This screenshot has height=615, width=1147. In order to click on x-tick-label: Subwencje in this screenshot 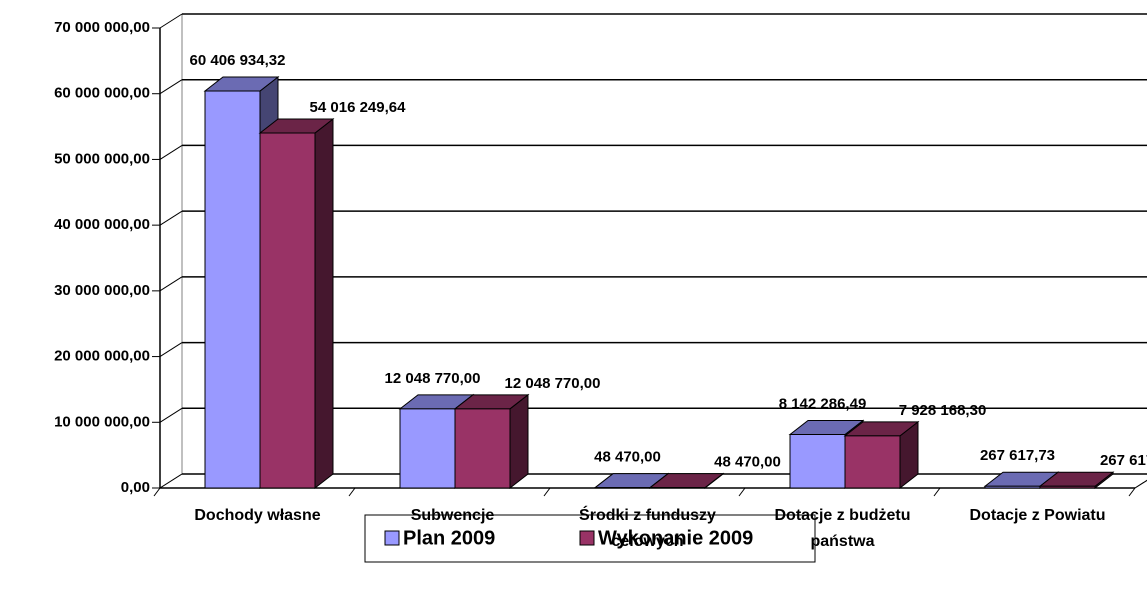, I will do `click(452, 515)`.